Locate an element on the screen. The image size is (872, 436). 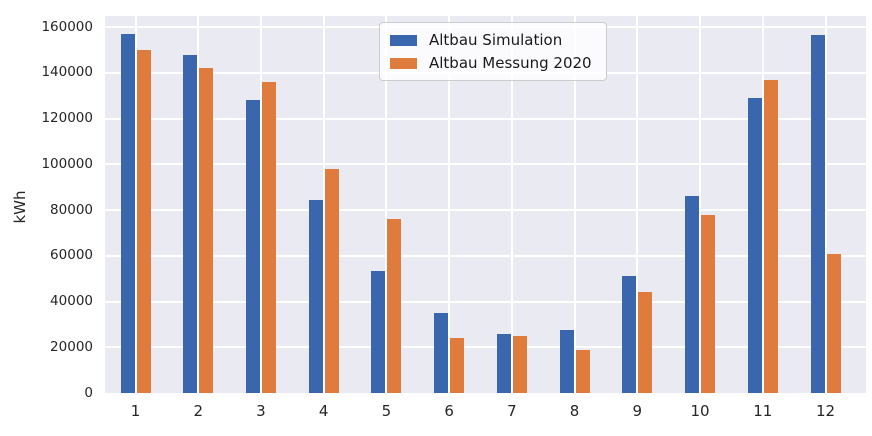
y-tick-label: 140000 is located at coordinates (67, 72).